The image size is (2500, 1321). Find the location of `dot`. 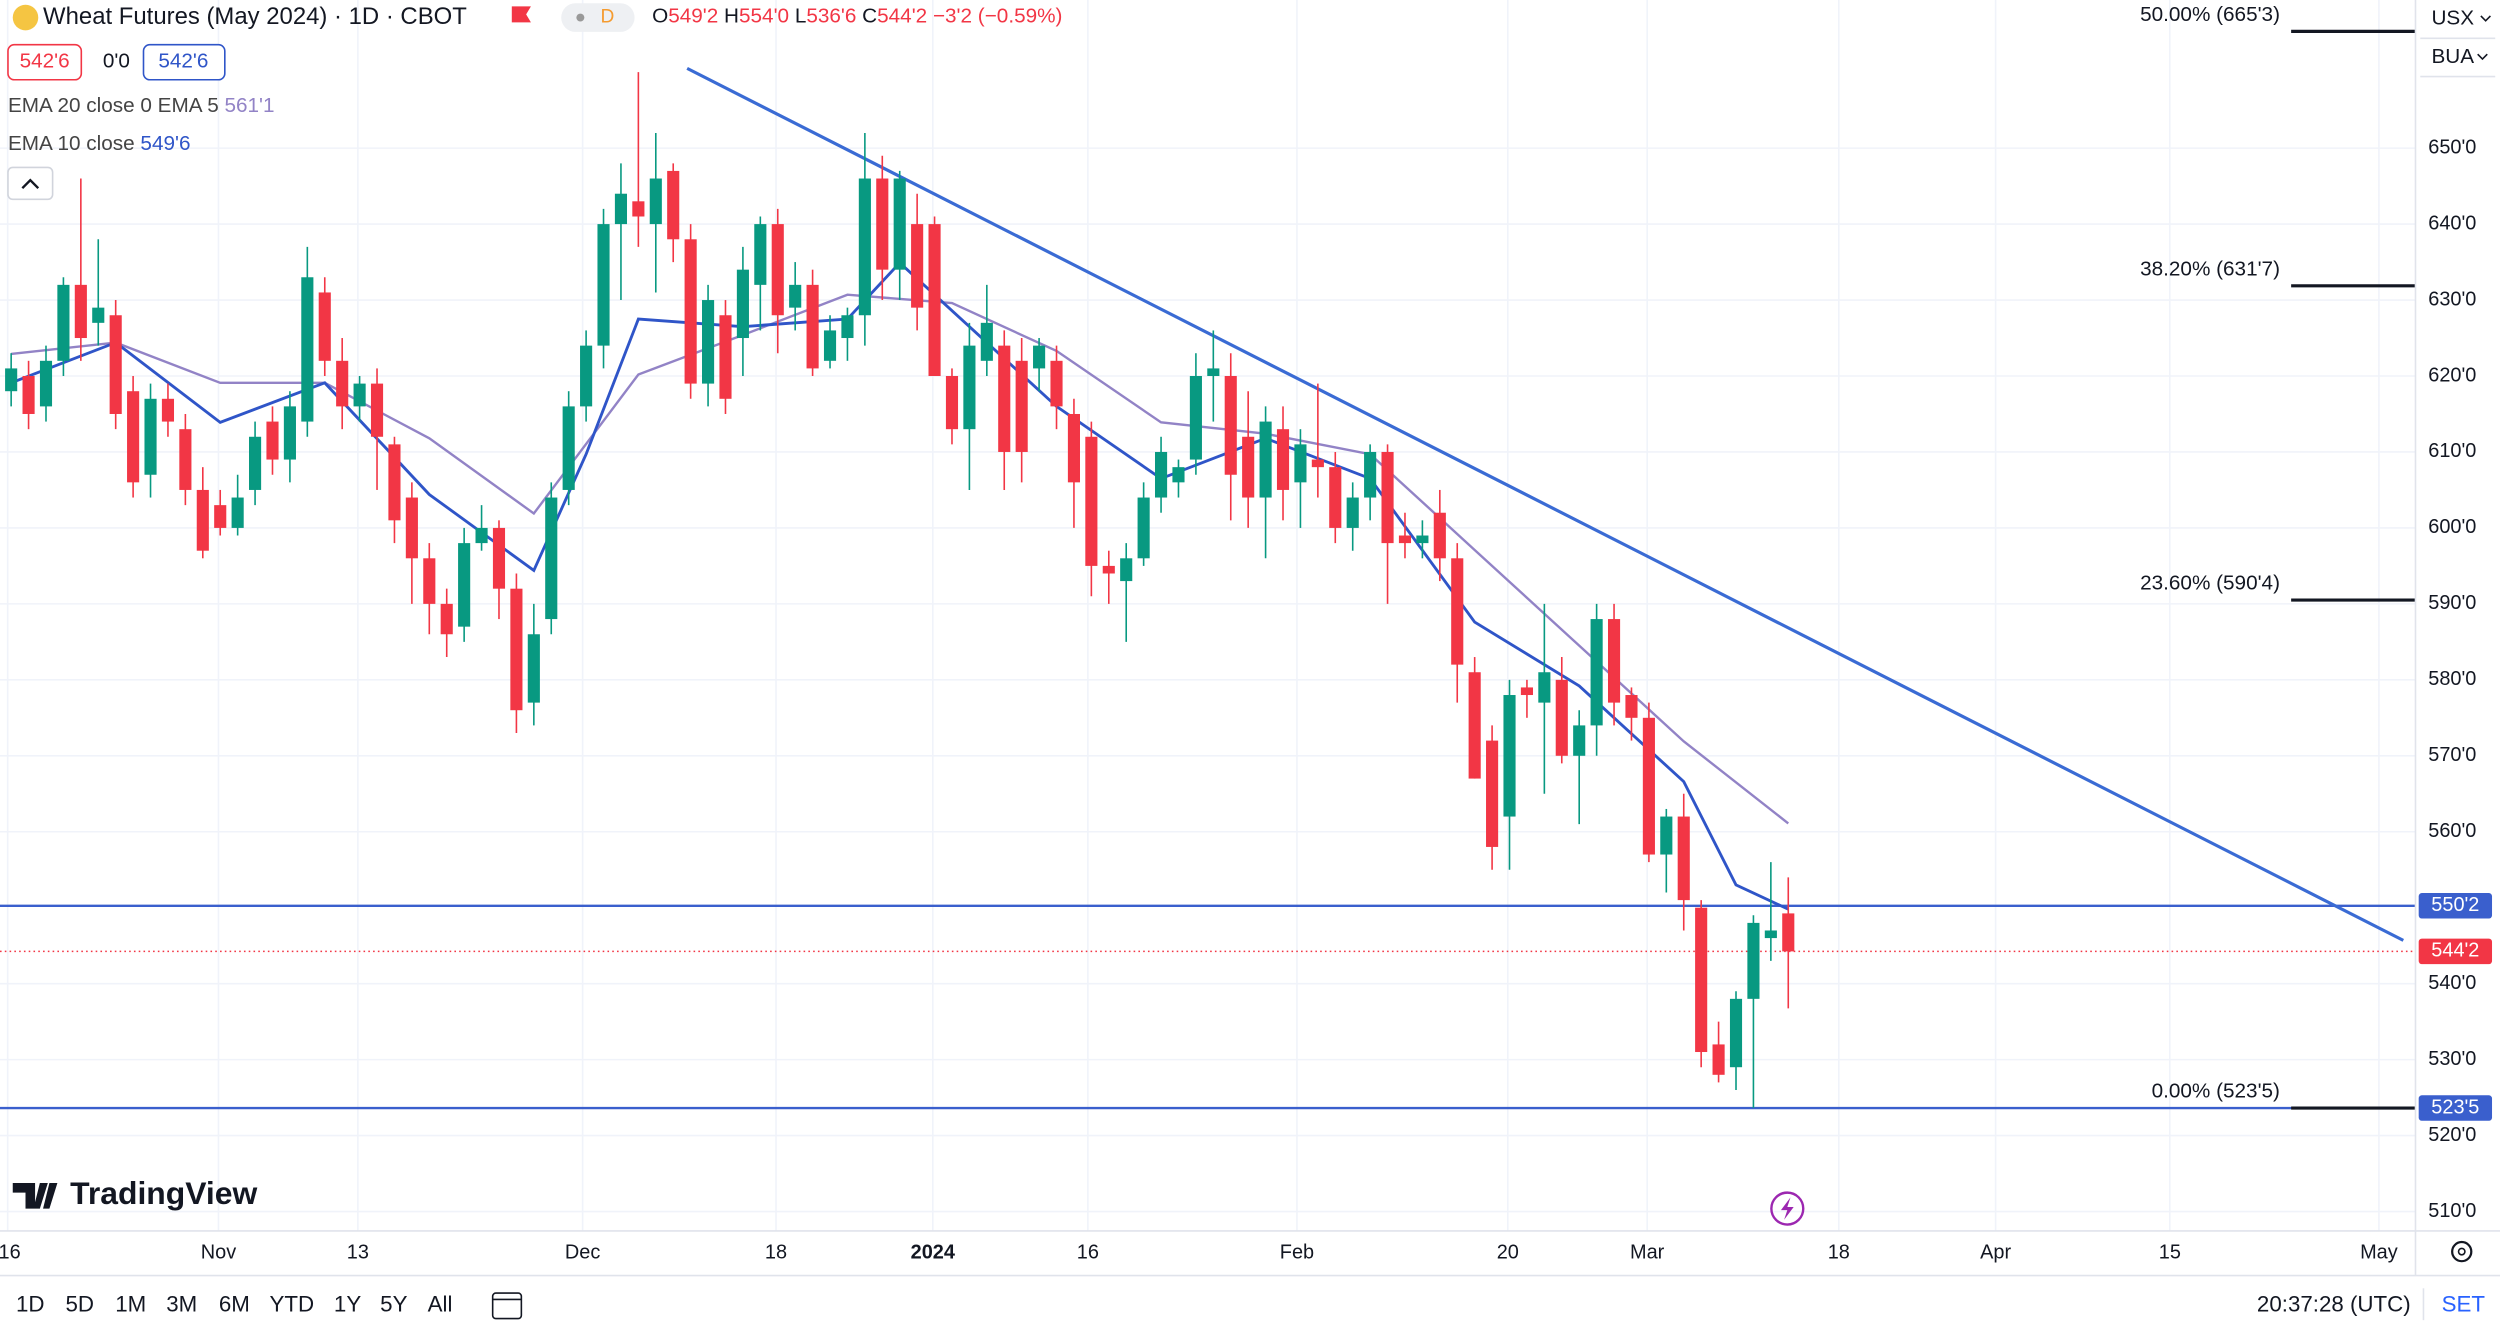

dot is located at coordinates (580, 17).